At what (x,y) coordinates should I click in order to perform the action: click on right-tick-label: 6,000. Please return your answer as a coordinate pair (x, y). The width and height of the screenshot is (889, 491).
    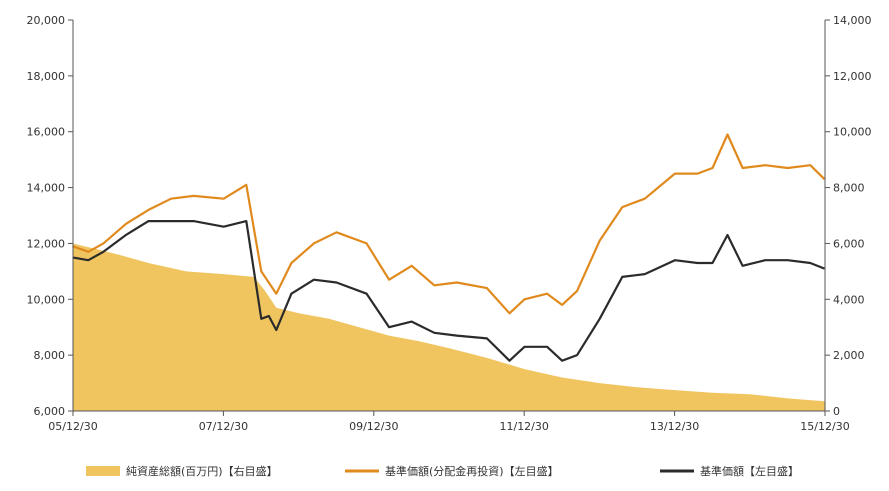
    Looking at the image, I should click on (849, 243).